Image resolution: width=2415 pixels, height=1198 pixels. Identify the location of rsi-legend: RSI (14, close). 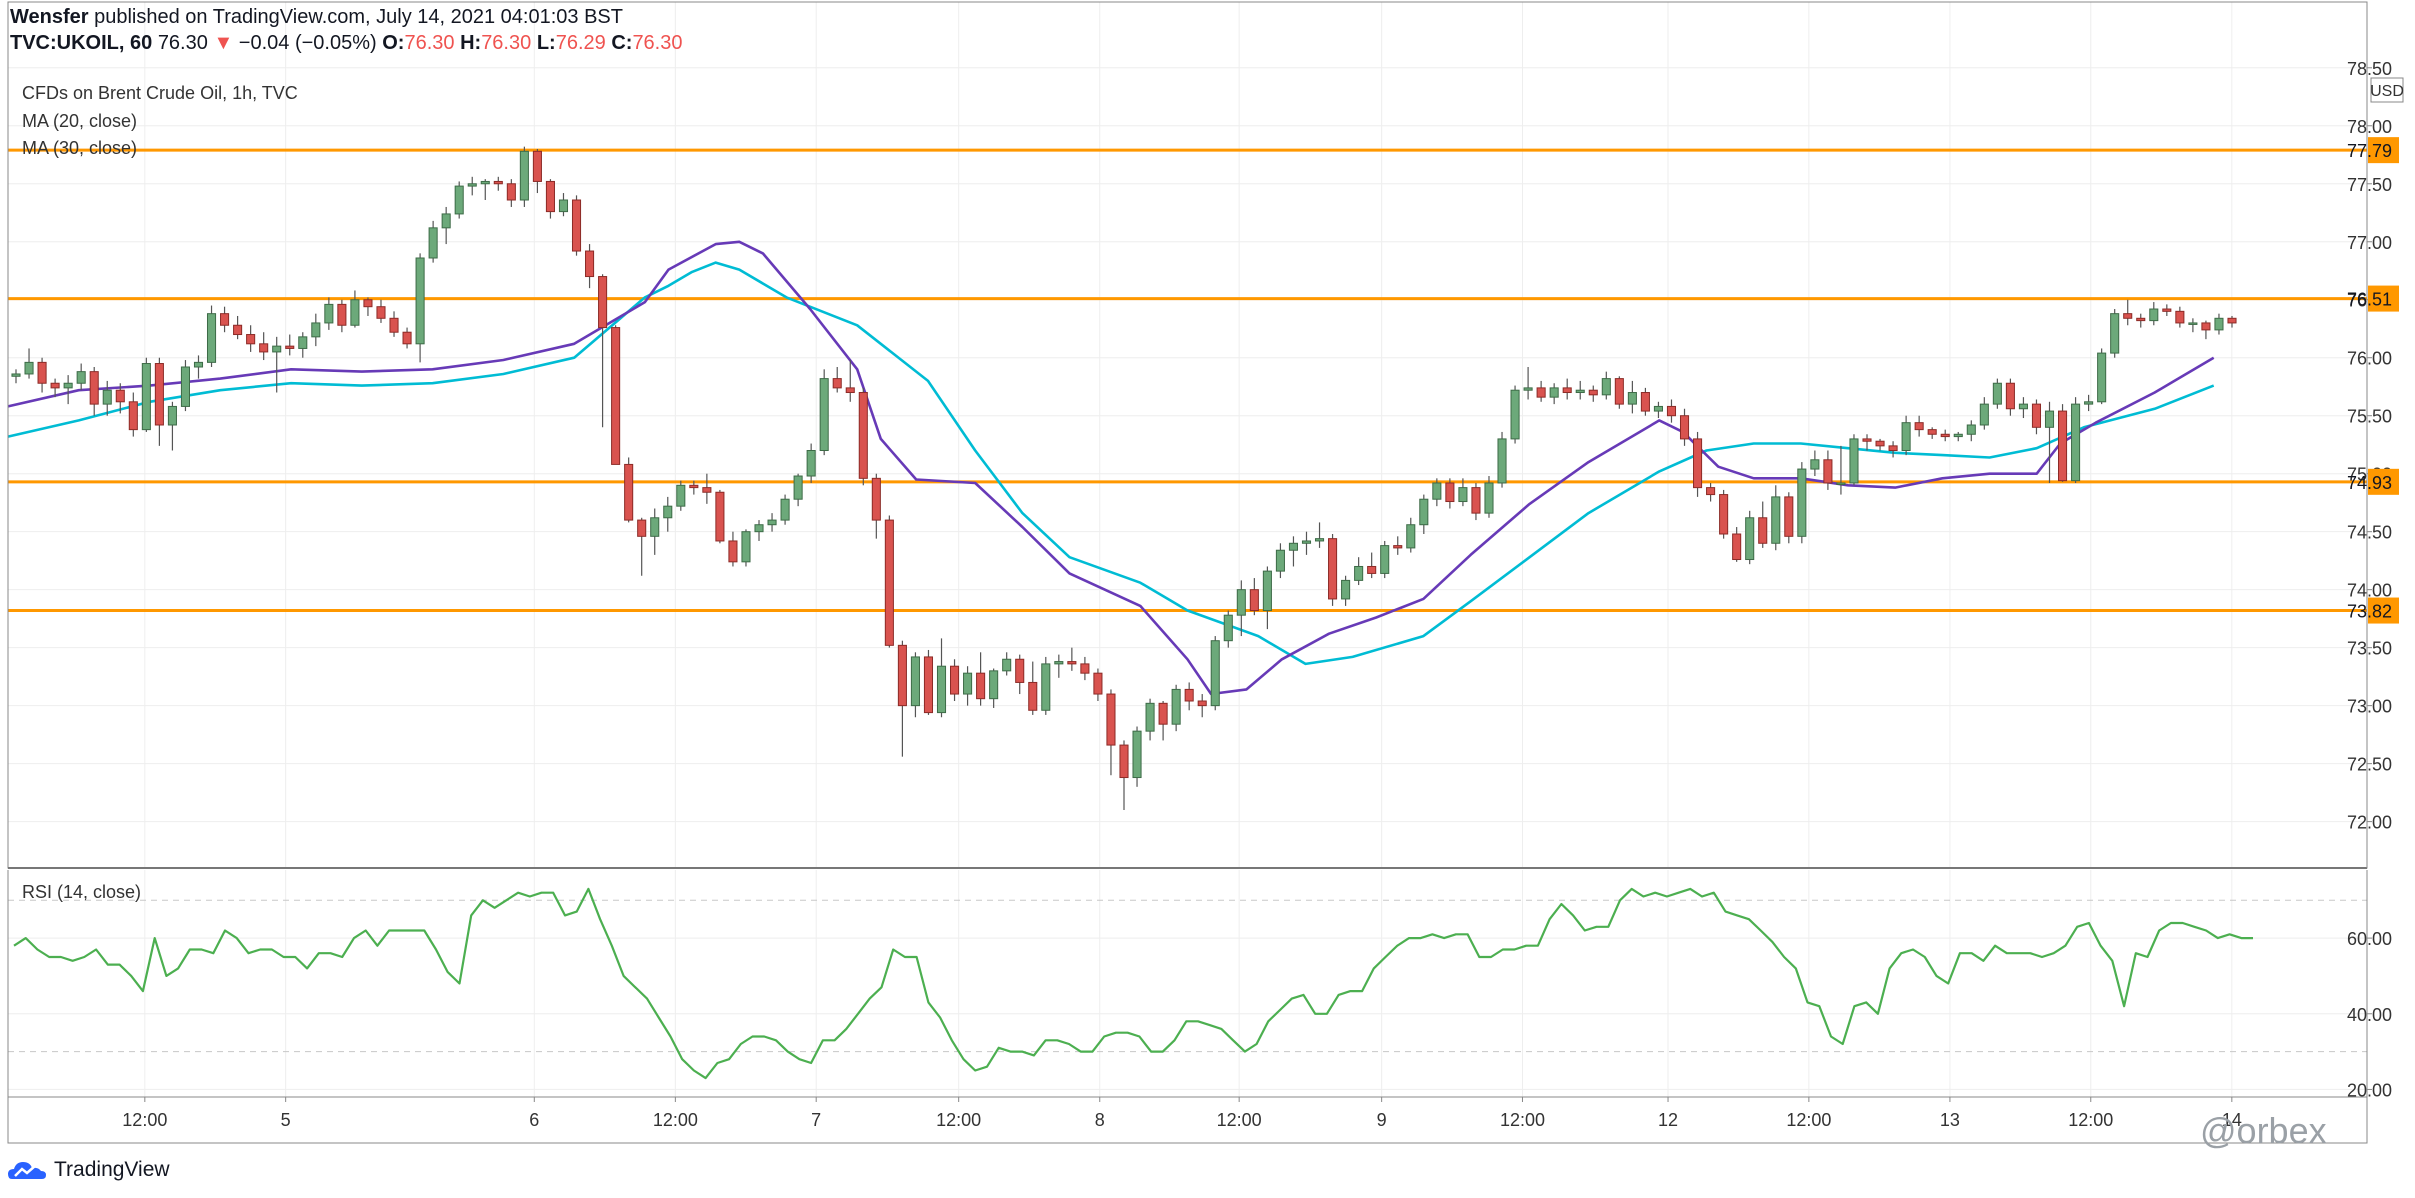
(82, 892).